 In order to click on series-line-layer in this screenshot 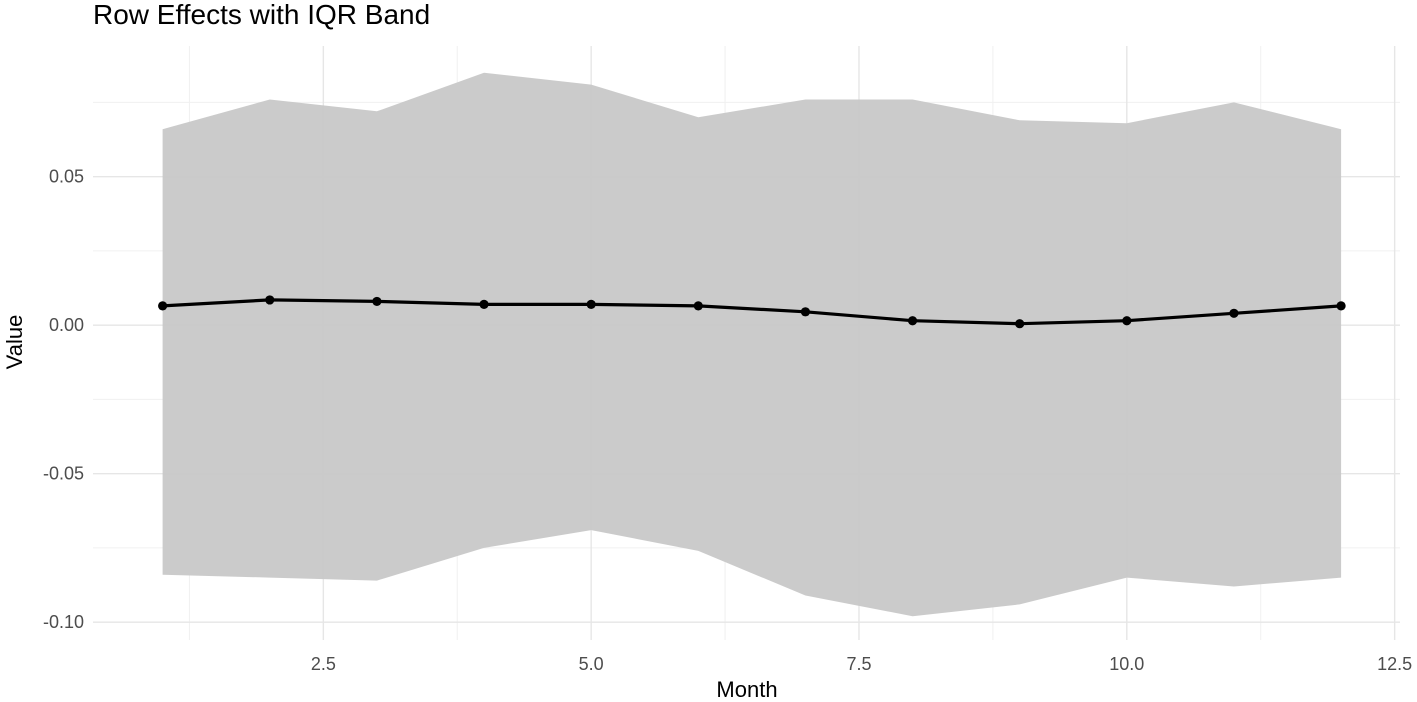, I will do `click(752, 312)`.